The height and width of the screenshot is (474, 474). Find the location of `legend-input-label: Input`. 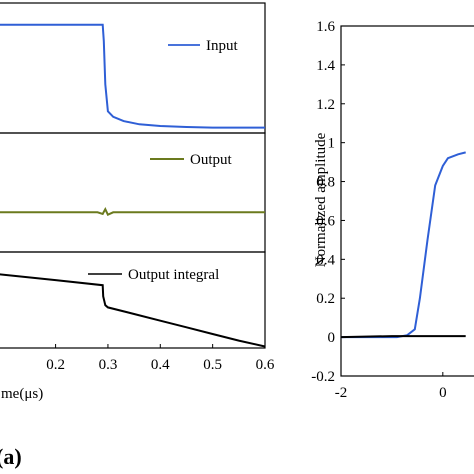

legend-input-label: Input is located at coordinates (222, 46).